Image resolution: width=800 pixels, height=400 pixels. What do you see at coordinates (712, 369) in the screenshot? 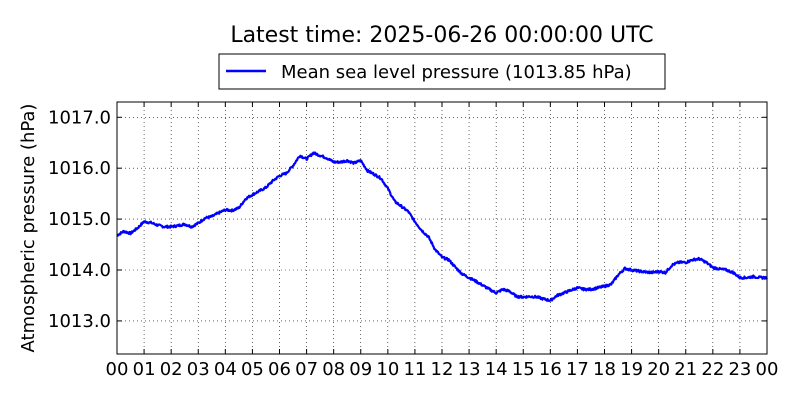
I see `x-tick-label: 22` at bounding box center [712, 369].